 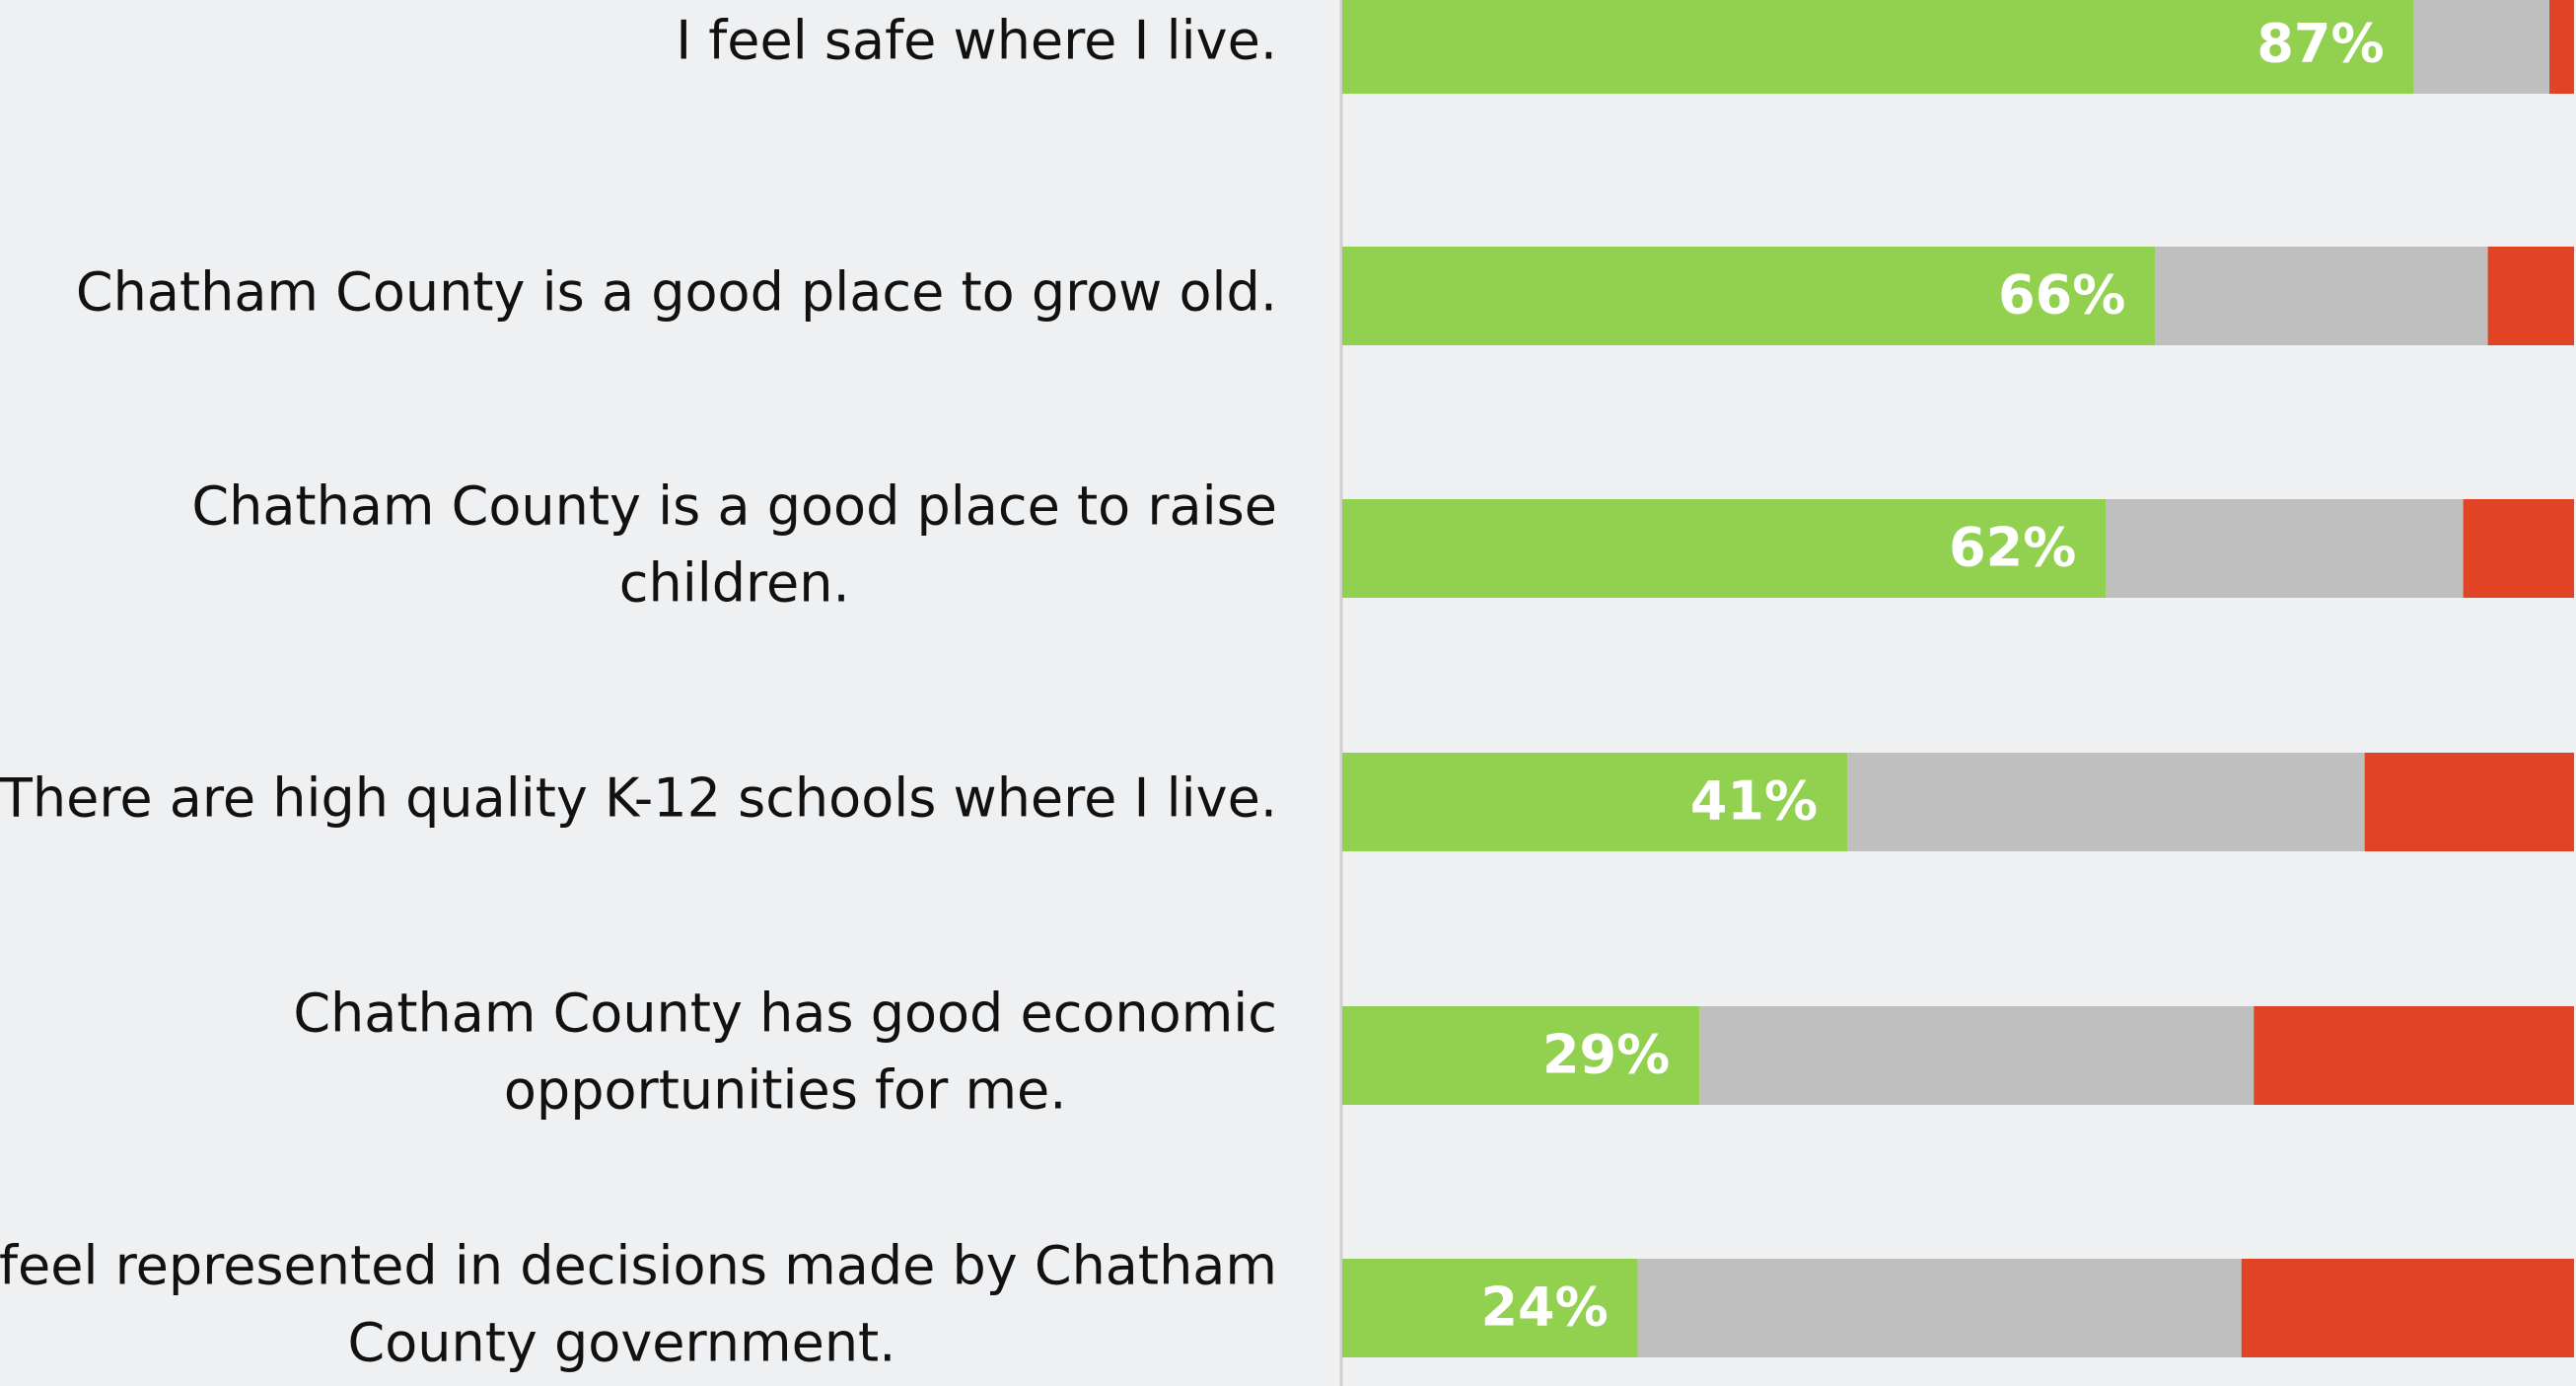 What do you see at coordinates (1754, 801) in the screenshot?
I see `value-label: 41%` at bounding box center [1754, 801].